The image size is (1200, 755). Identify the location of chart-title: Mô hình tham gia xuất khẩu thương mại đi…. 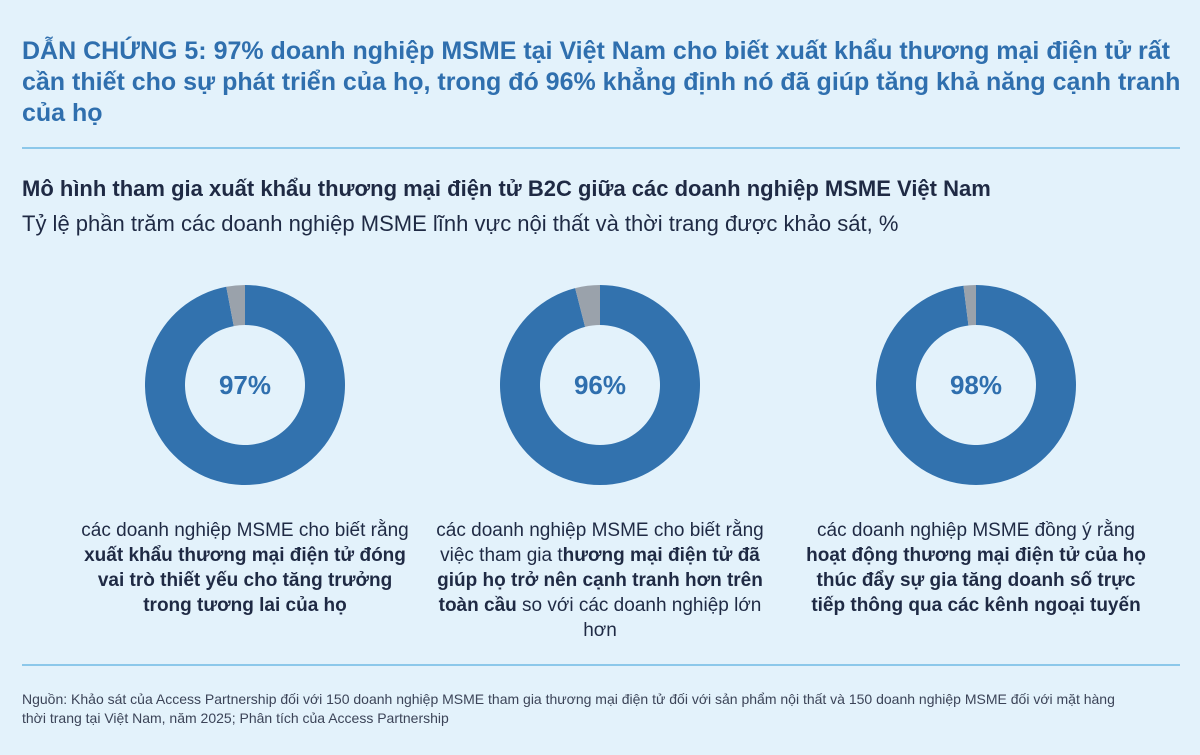
(506, 188).